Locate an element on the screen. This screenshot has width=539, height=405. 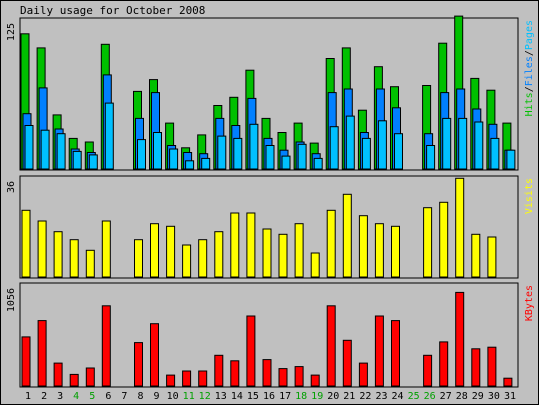
x-tick-label-day-6: 6 is located at coordinates (108, 396).